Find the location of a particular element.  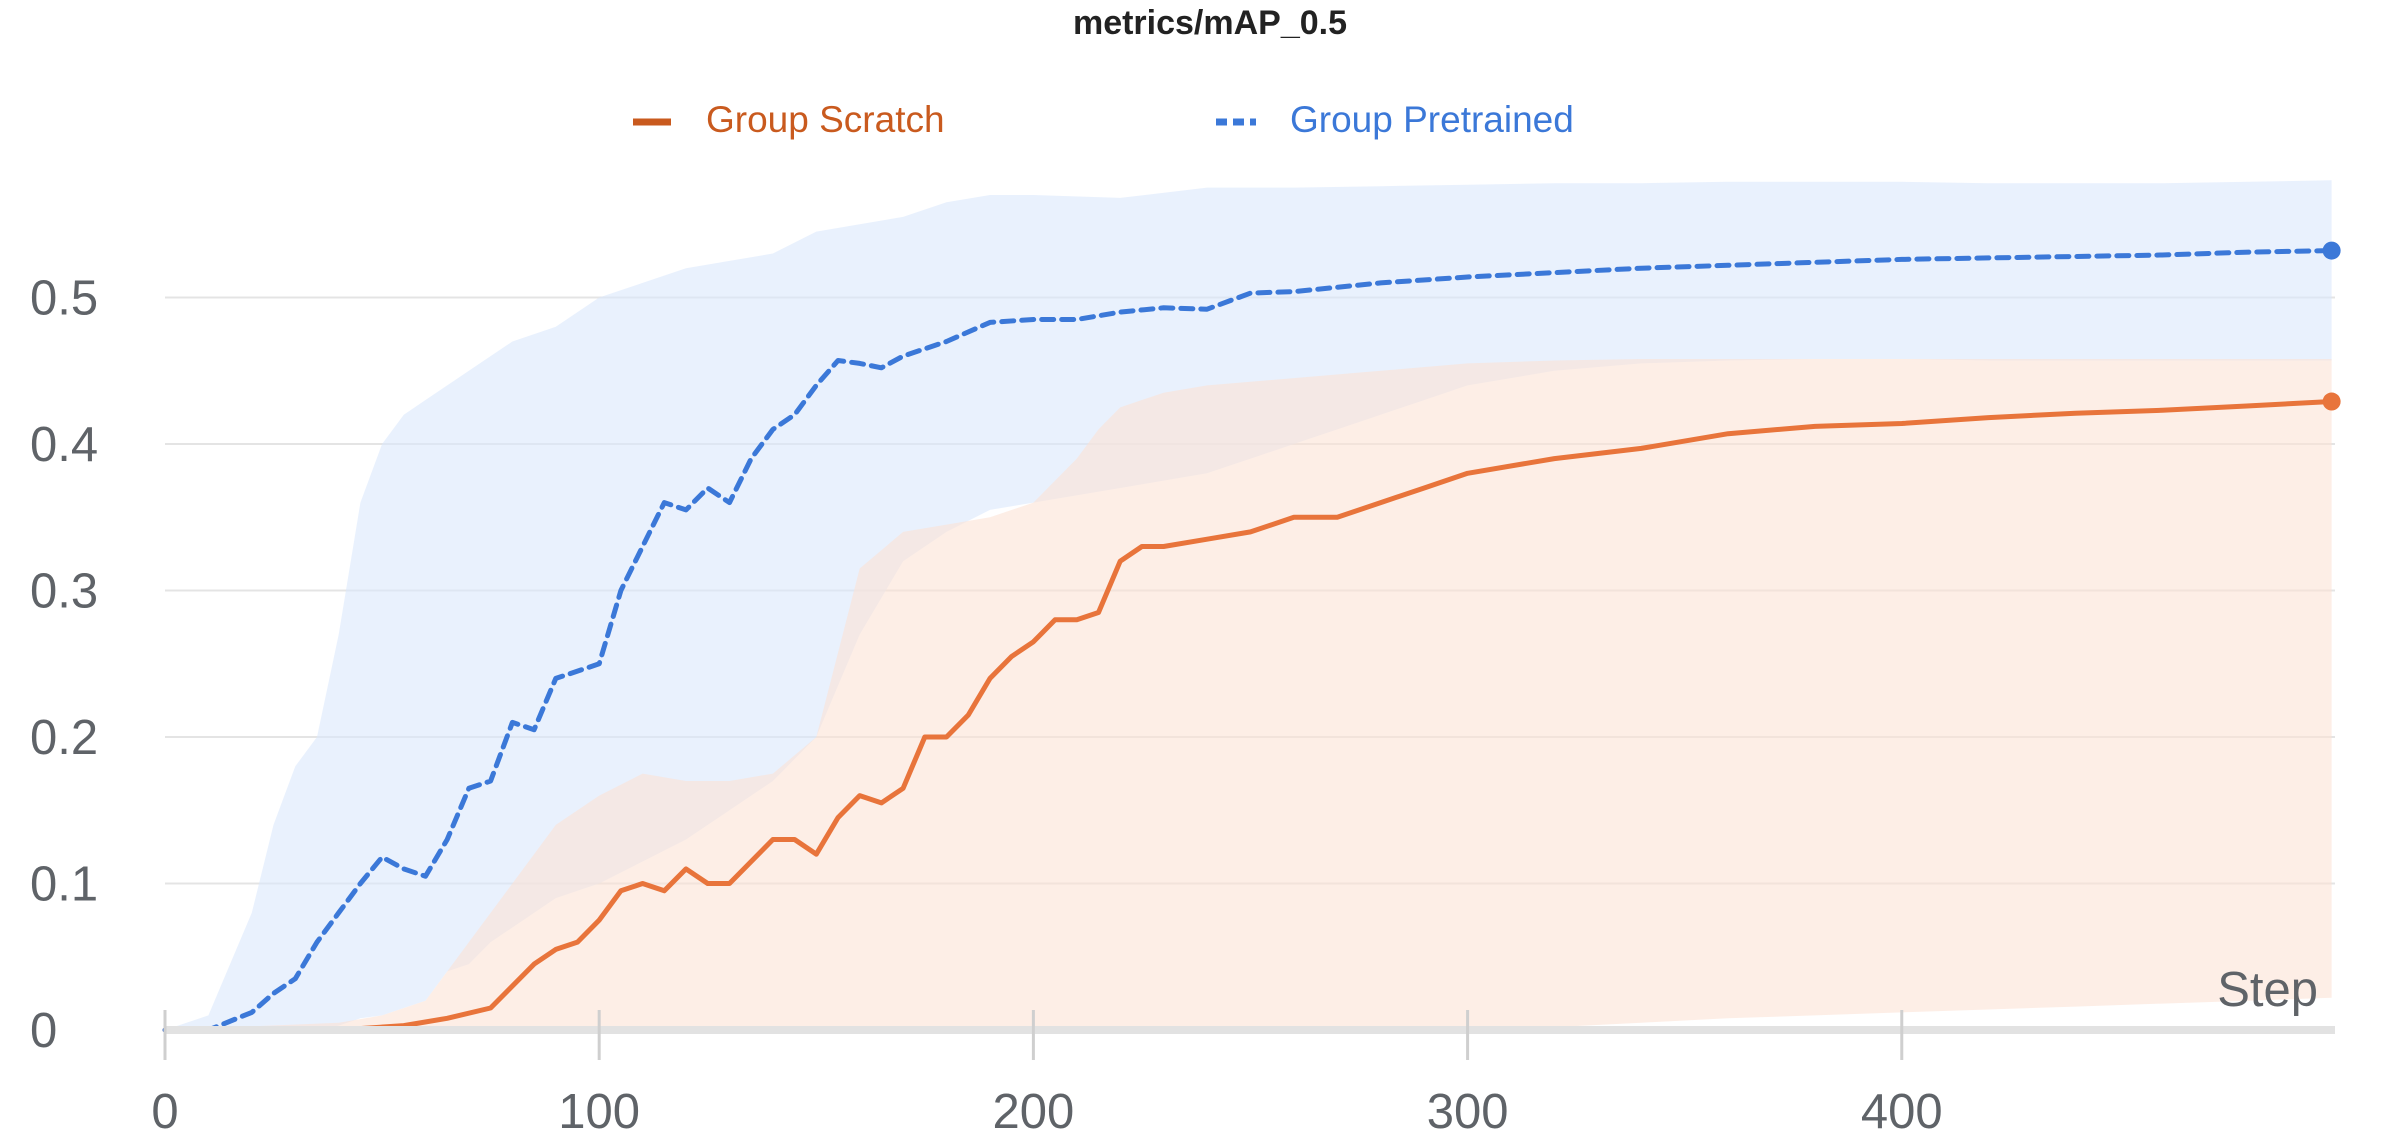

x-tick-label: 0 is located at coordinates (164, 1112).